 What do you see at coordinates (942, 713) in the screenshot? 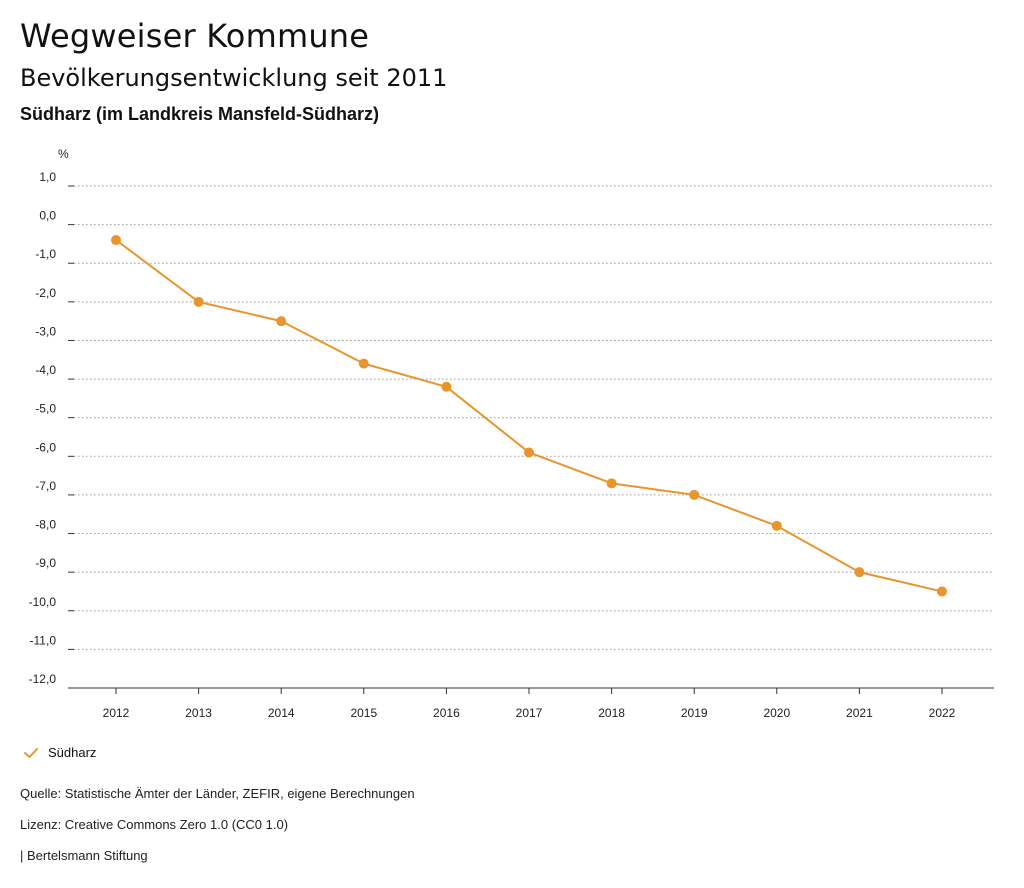
I see `x-tick-label: 2022` at bounding box center [942, 713].